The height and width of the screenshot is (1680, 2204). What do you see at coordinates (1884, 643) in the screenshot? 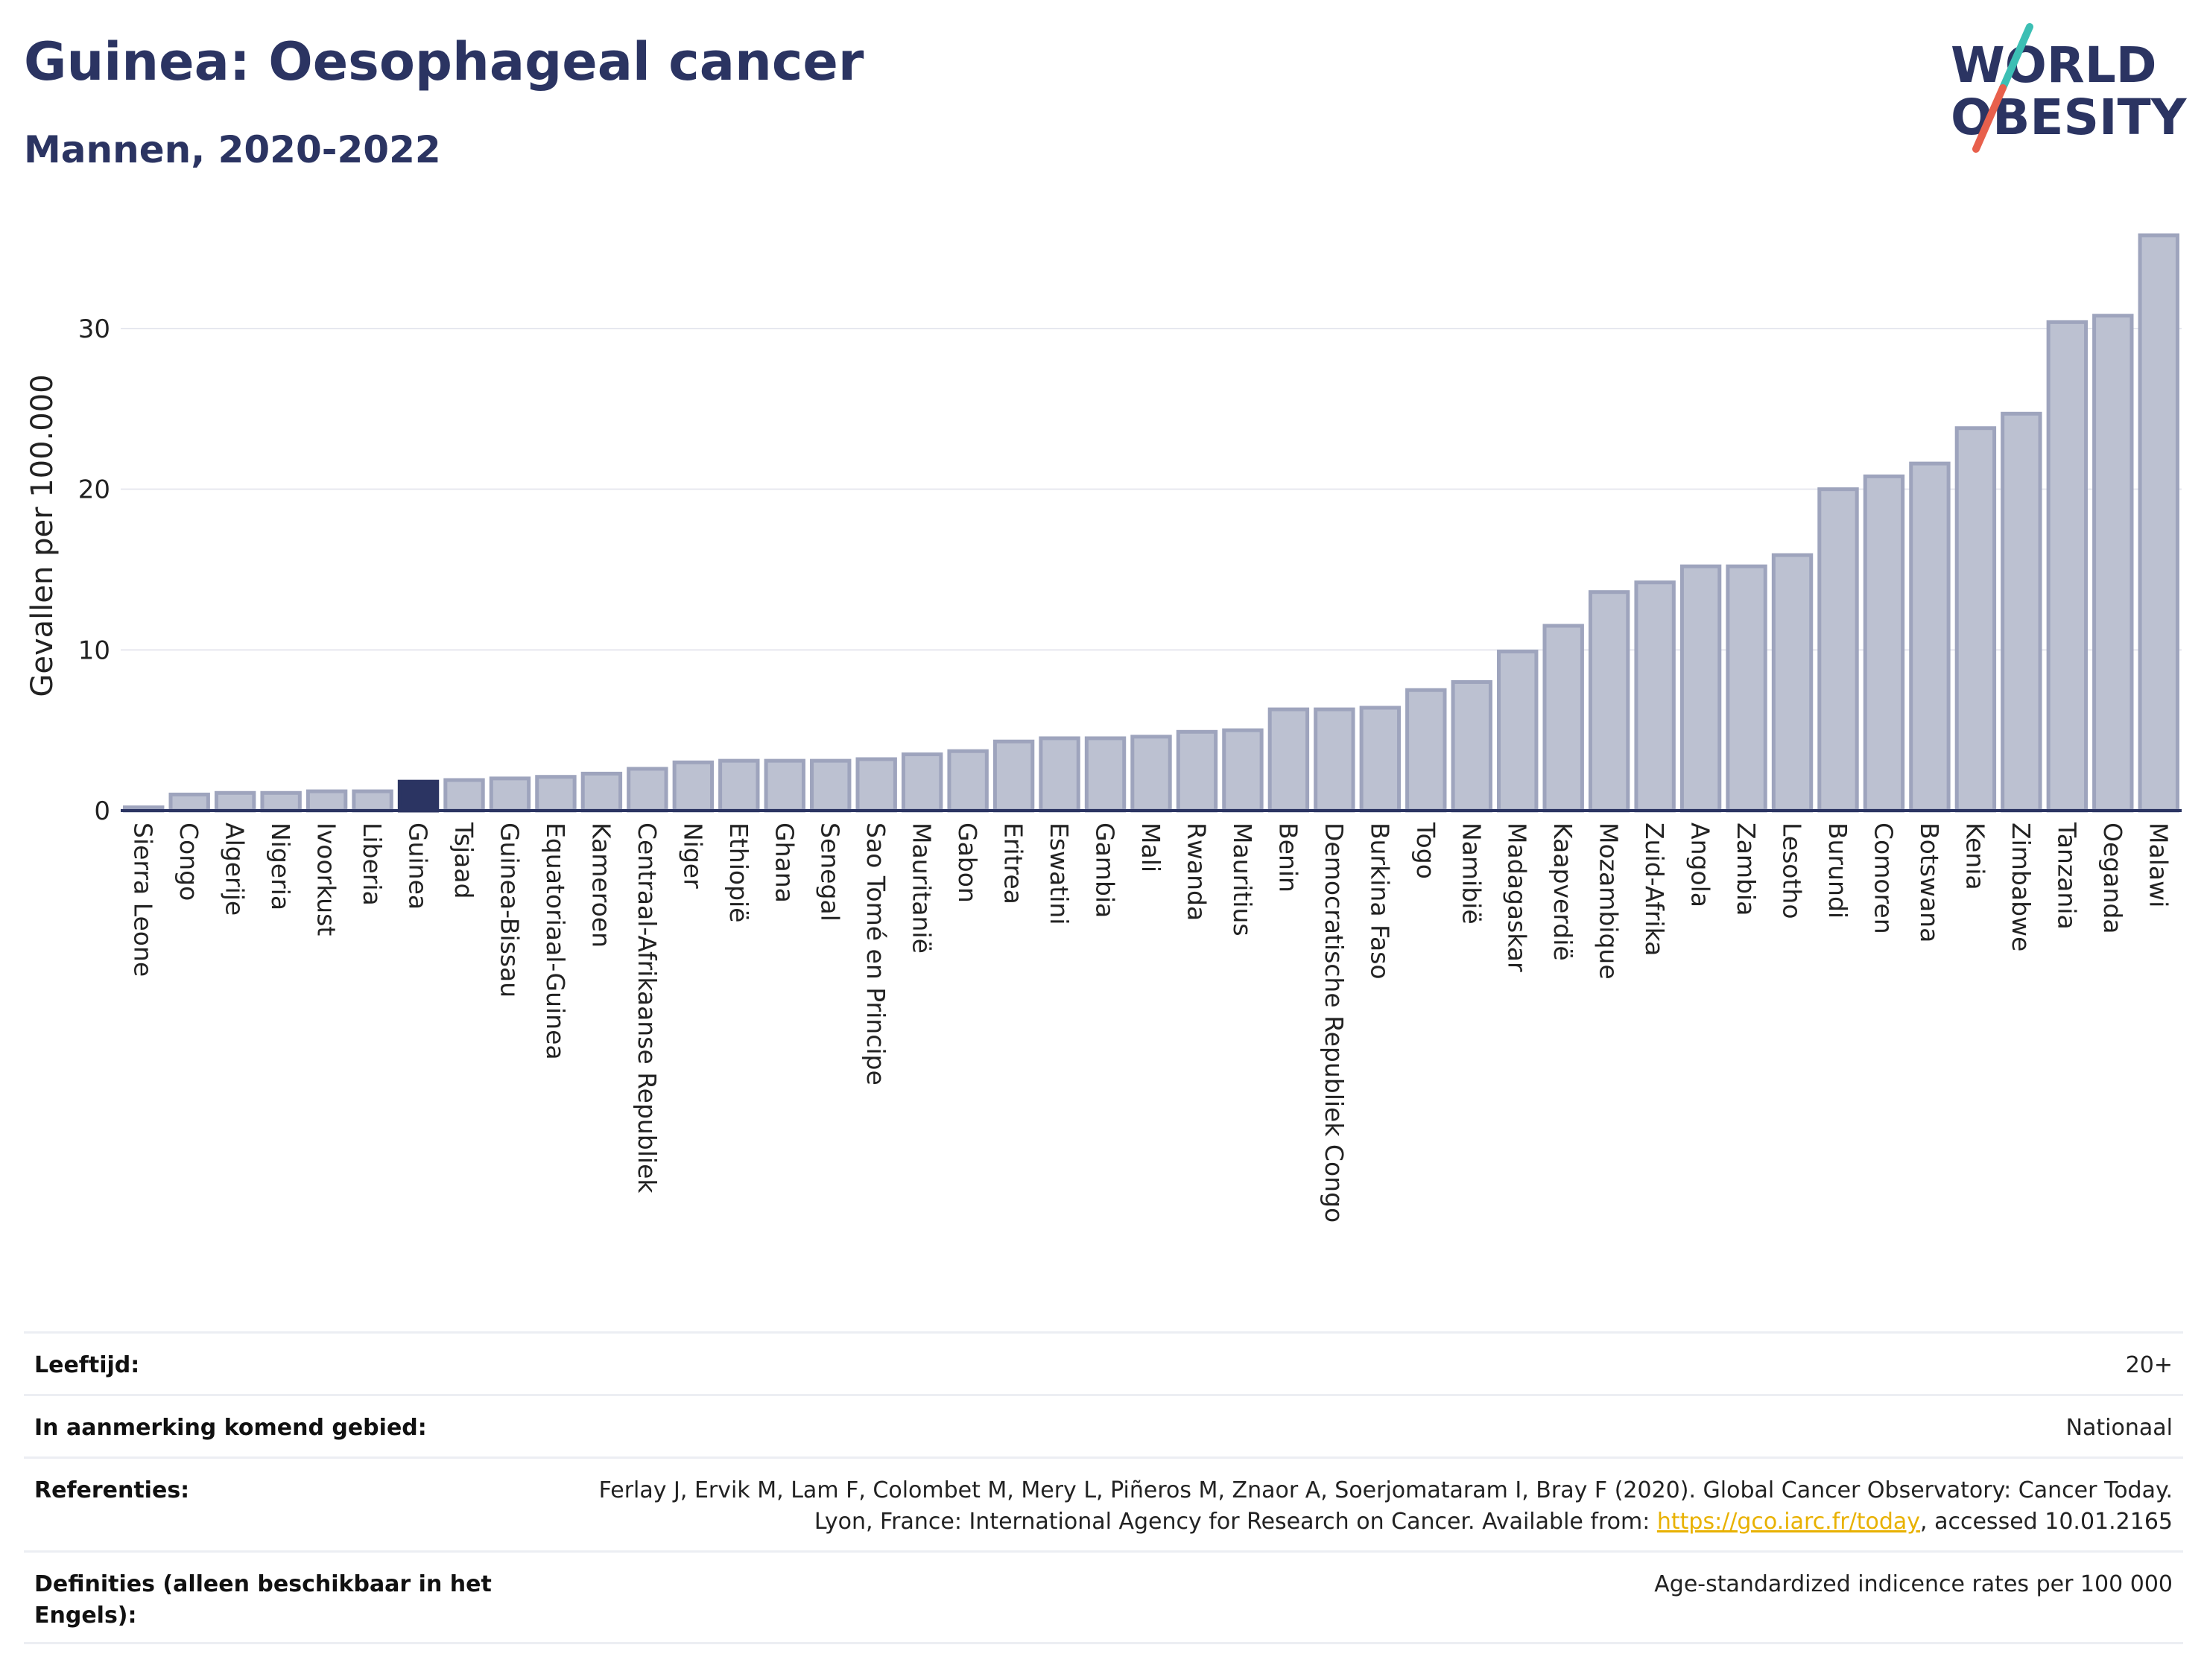
I see `bar-comoren` at bounding box center [1884, 643].